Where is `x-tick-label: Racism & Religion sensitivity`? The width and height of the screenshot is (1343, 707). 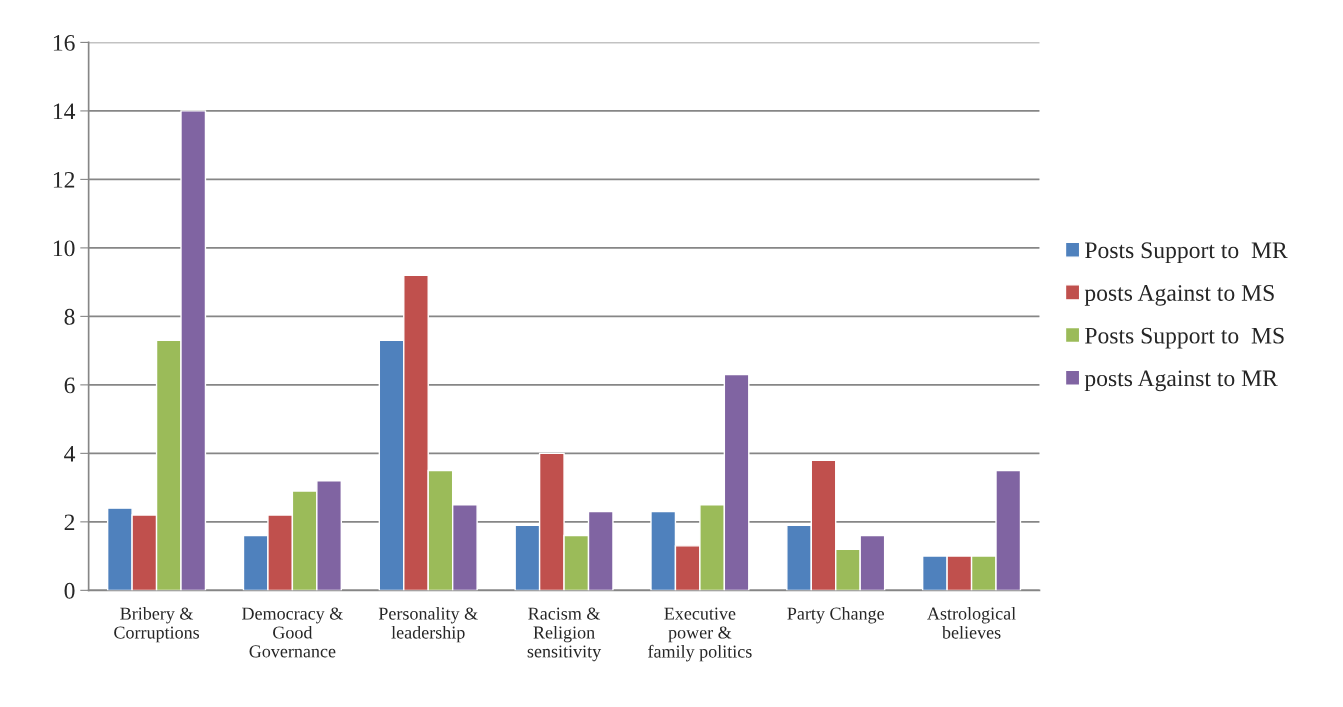 x-tick-label: Racism & Religion sensitivity is located at coordinates (564, 634).